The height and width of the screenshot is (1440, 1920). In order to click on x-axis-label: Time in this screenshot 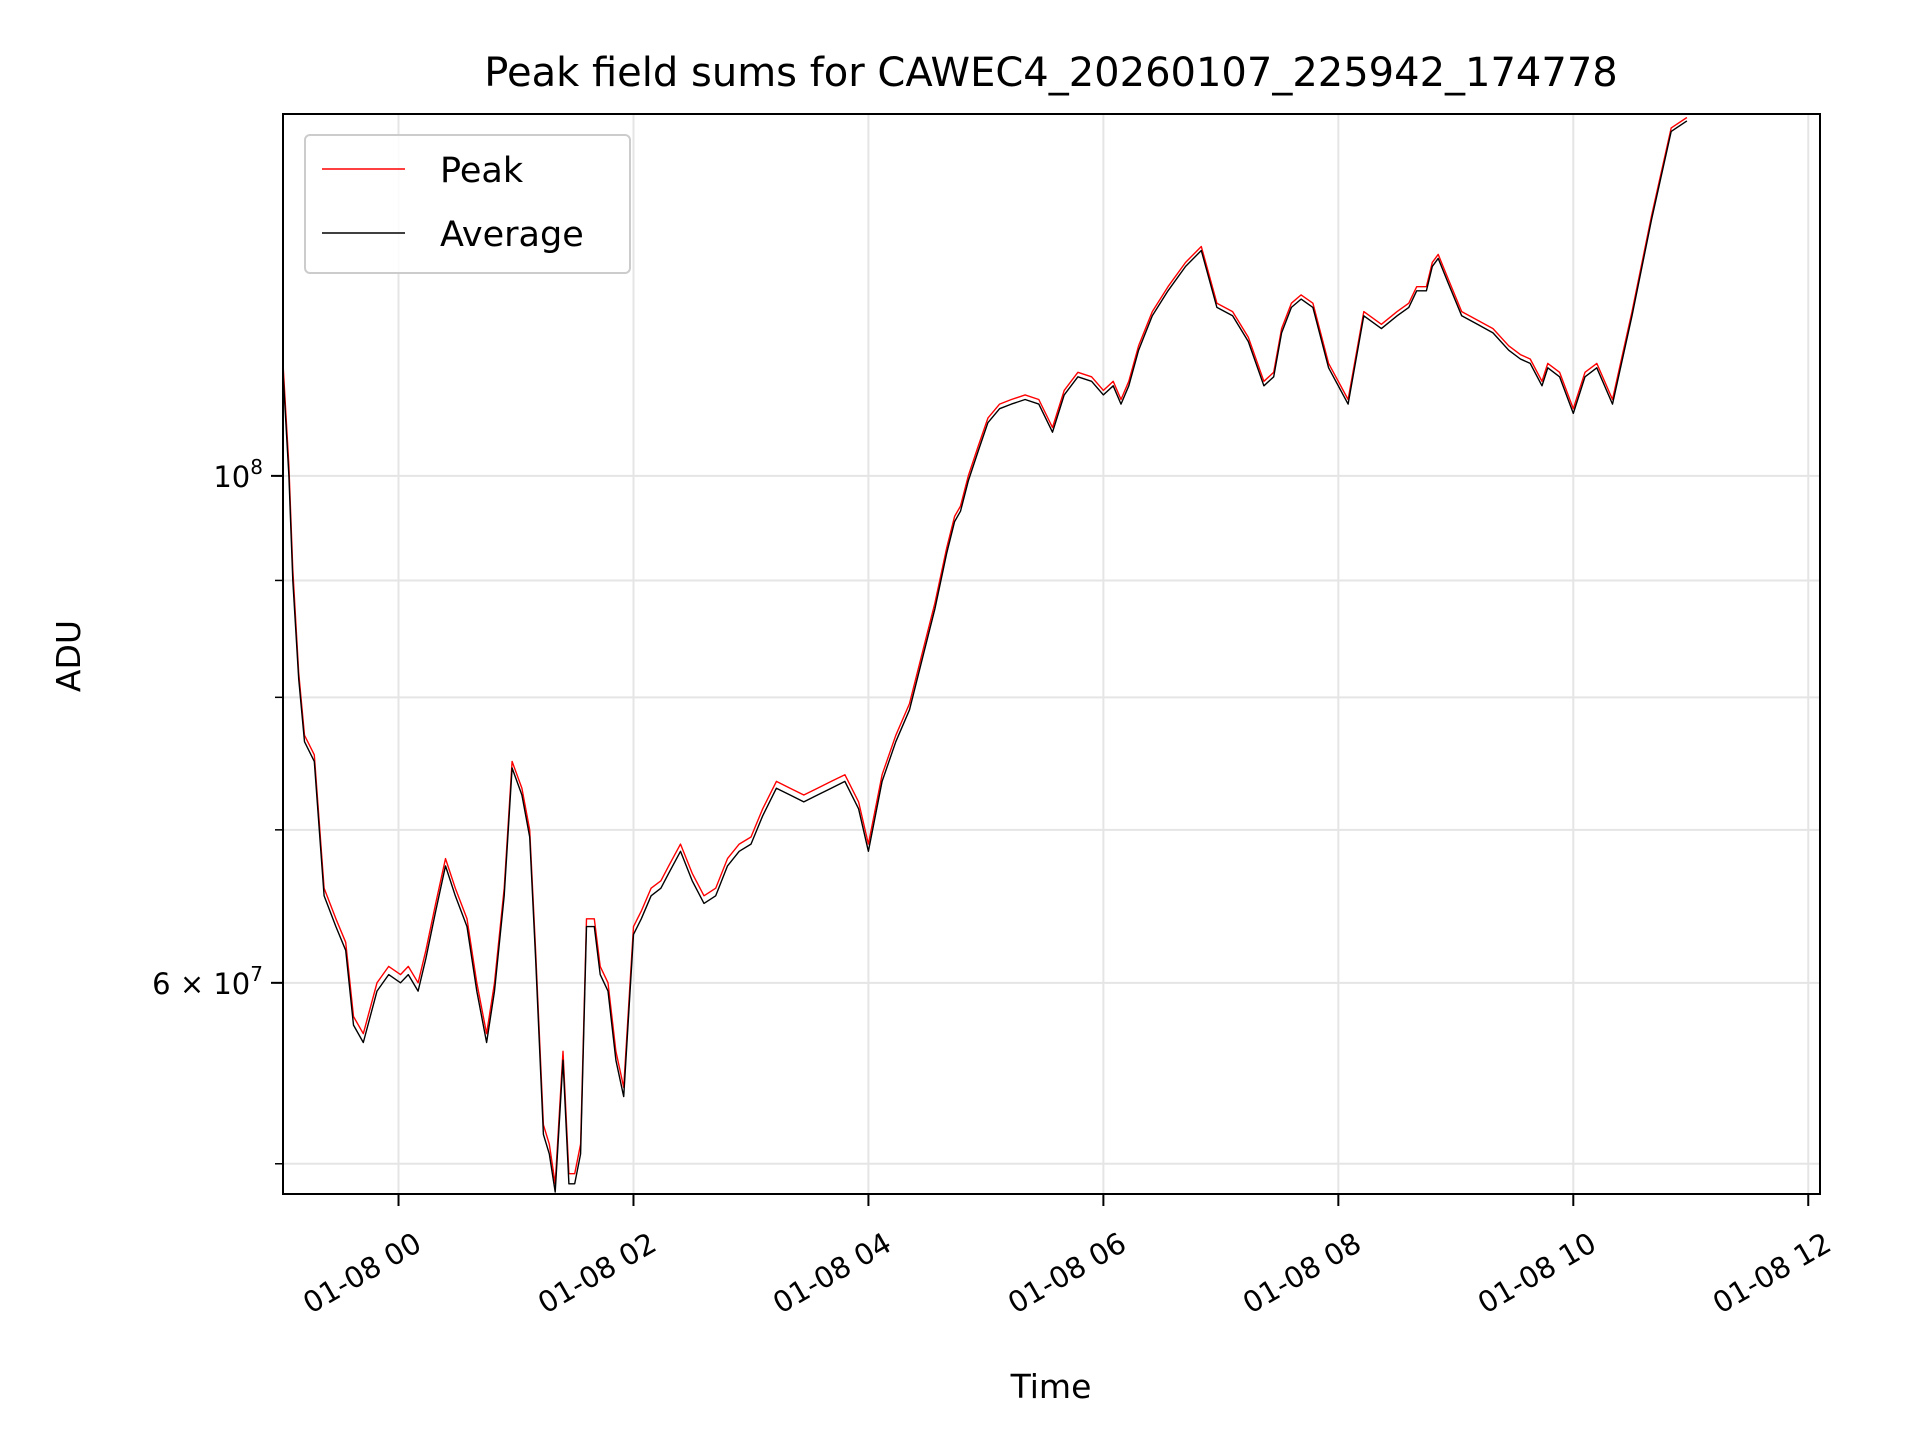, I will do `click(1051, 1386)`.